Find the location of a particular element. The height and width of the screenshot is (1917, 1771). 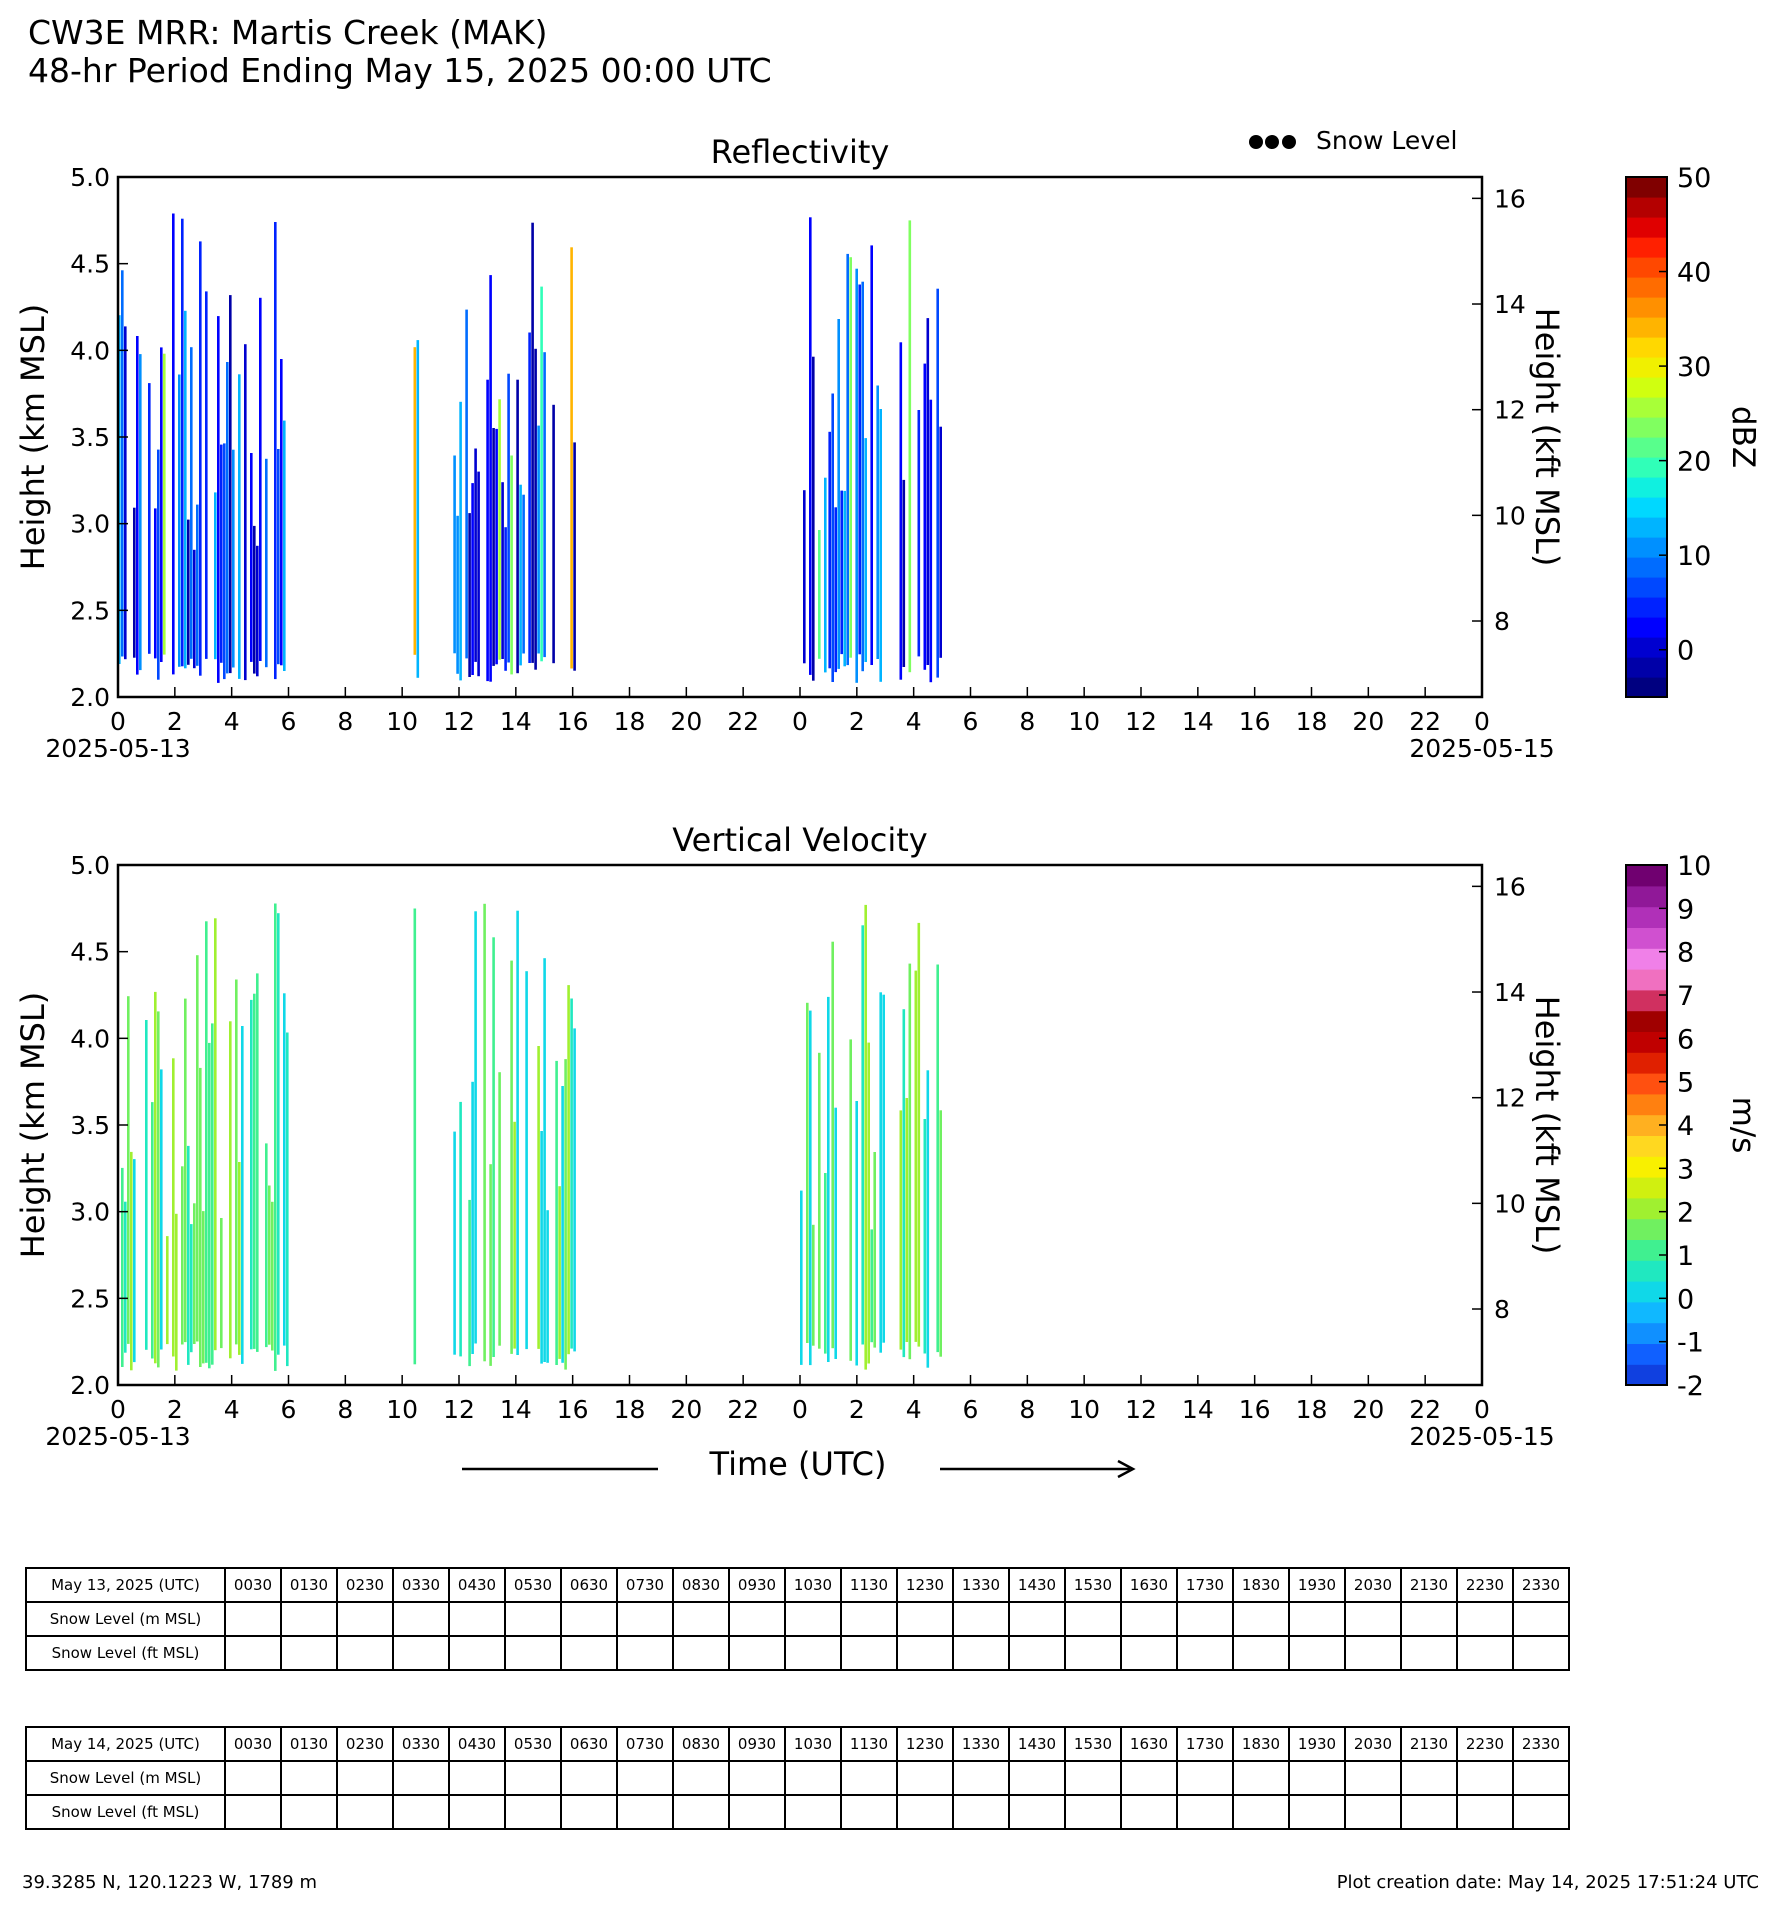

vvel-colorbar-tick-label-2: 0 is located at coordinates (1685, 1299).